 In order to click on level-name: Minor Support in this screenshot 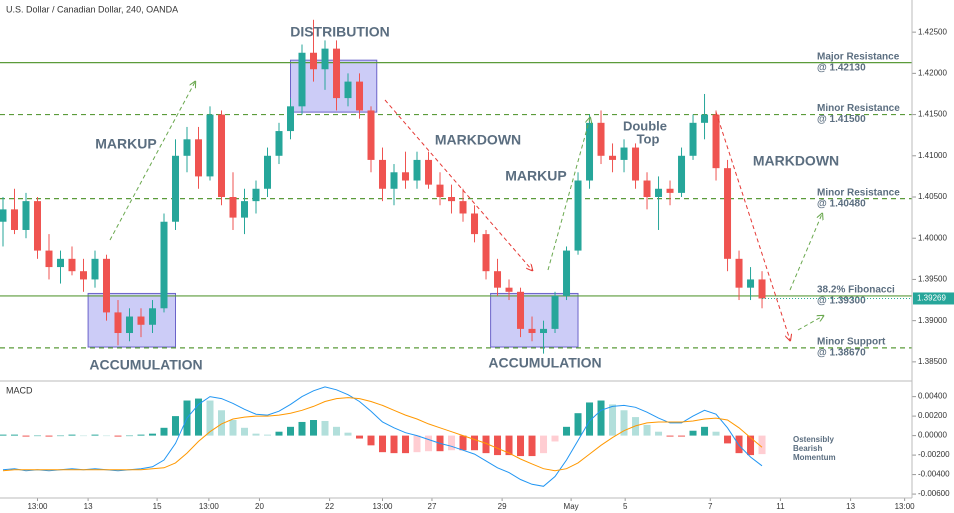, I will do `click(851, 341)`.